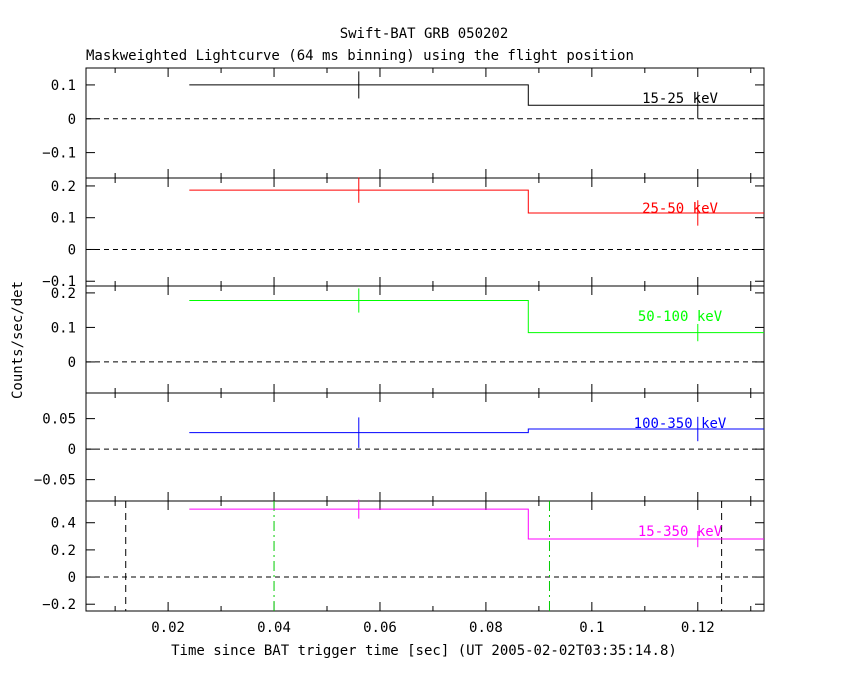  What do you see at coordinates (59, 420) in the screenshot?
I see `y-tick-label: 0.05` at bounding box center [59, 420].